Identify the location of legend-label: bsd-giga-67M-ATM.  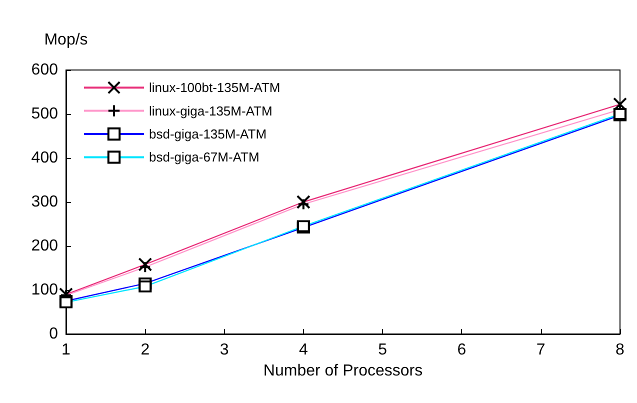
(204, 157).